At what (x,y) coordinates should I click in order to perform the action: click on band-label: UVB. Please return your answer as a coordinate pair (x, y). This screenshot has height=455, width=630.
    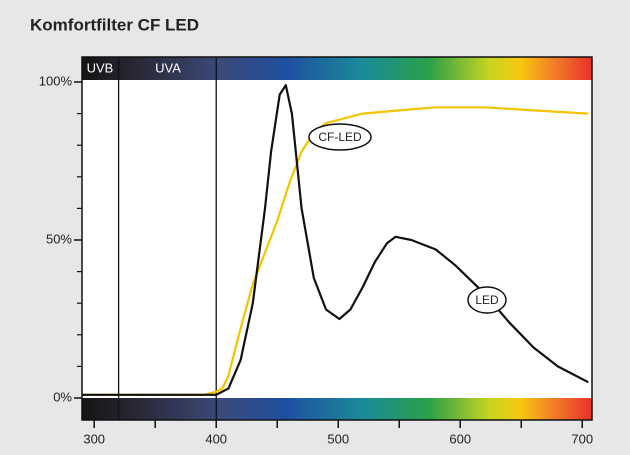
    Looking at the image, I should click on (100, 67).